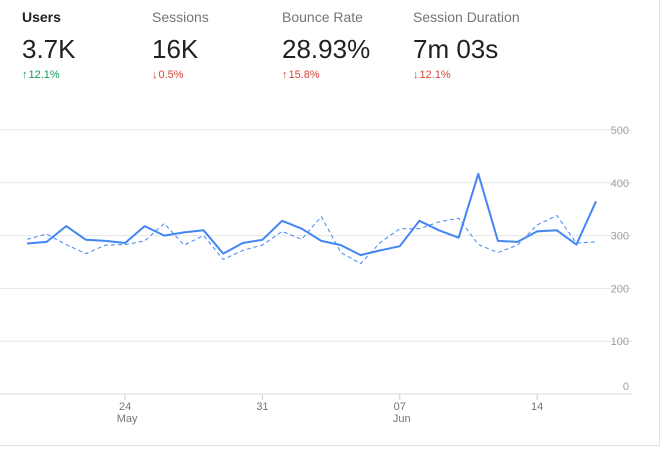 Image resolution: width=660 pixels, height=457 pixels. What do you see at coordinates (214, 45) in the screenshot?
I see `metric-sessions: Sessions 16K ↓0.5%` at bounding box center [214, 45].